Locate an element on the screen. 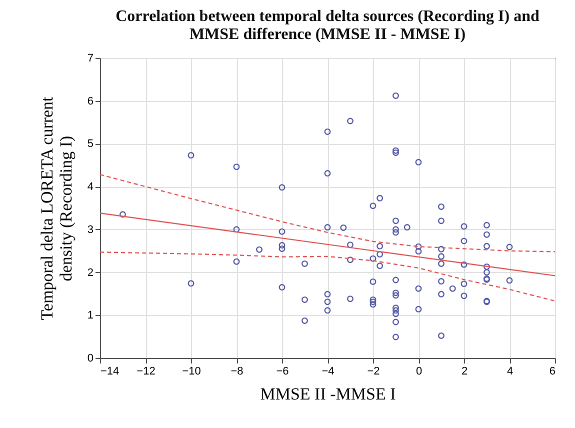 This screenshot has width=575, height=428. x-tick-label: 2 is located at coordinates (464, 372).